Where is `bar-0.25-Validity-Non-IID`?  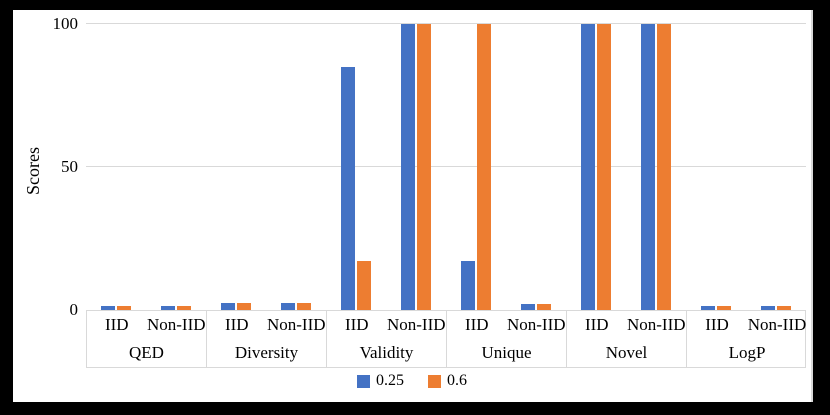 bar-0.25-Validity-Non-IID is located at coordinates (408, 167).